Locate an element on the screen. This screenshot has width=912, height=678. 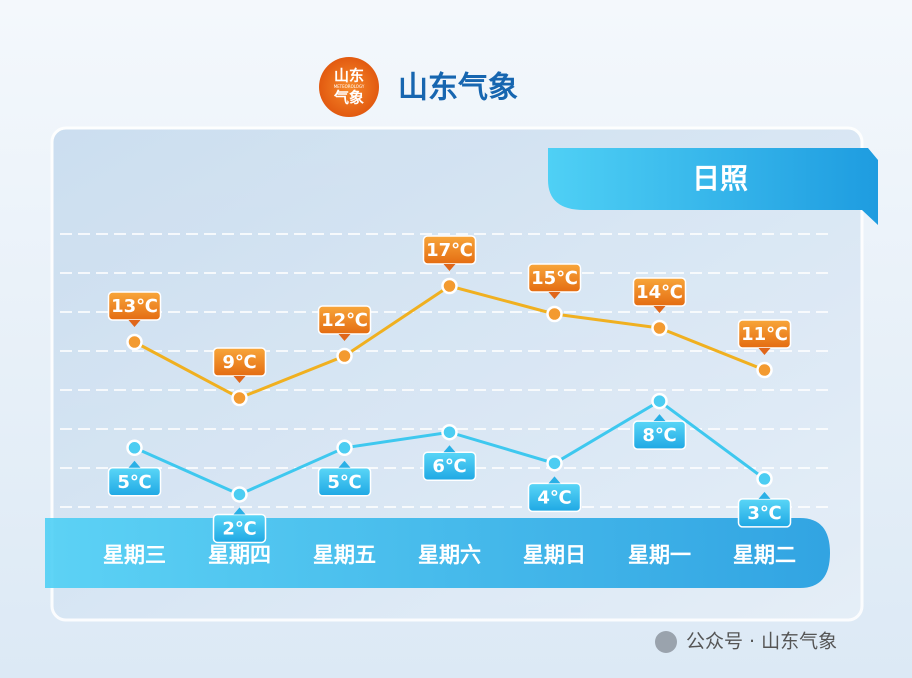
x-tick-label: 星期二 is located at coordinates (764, 555).